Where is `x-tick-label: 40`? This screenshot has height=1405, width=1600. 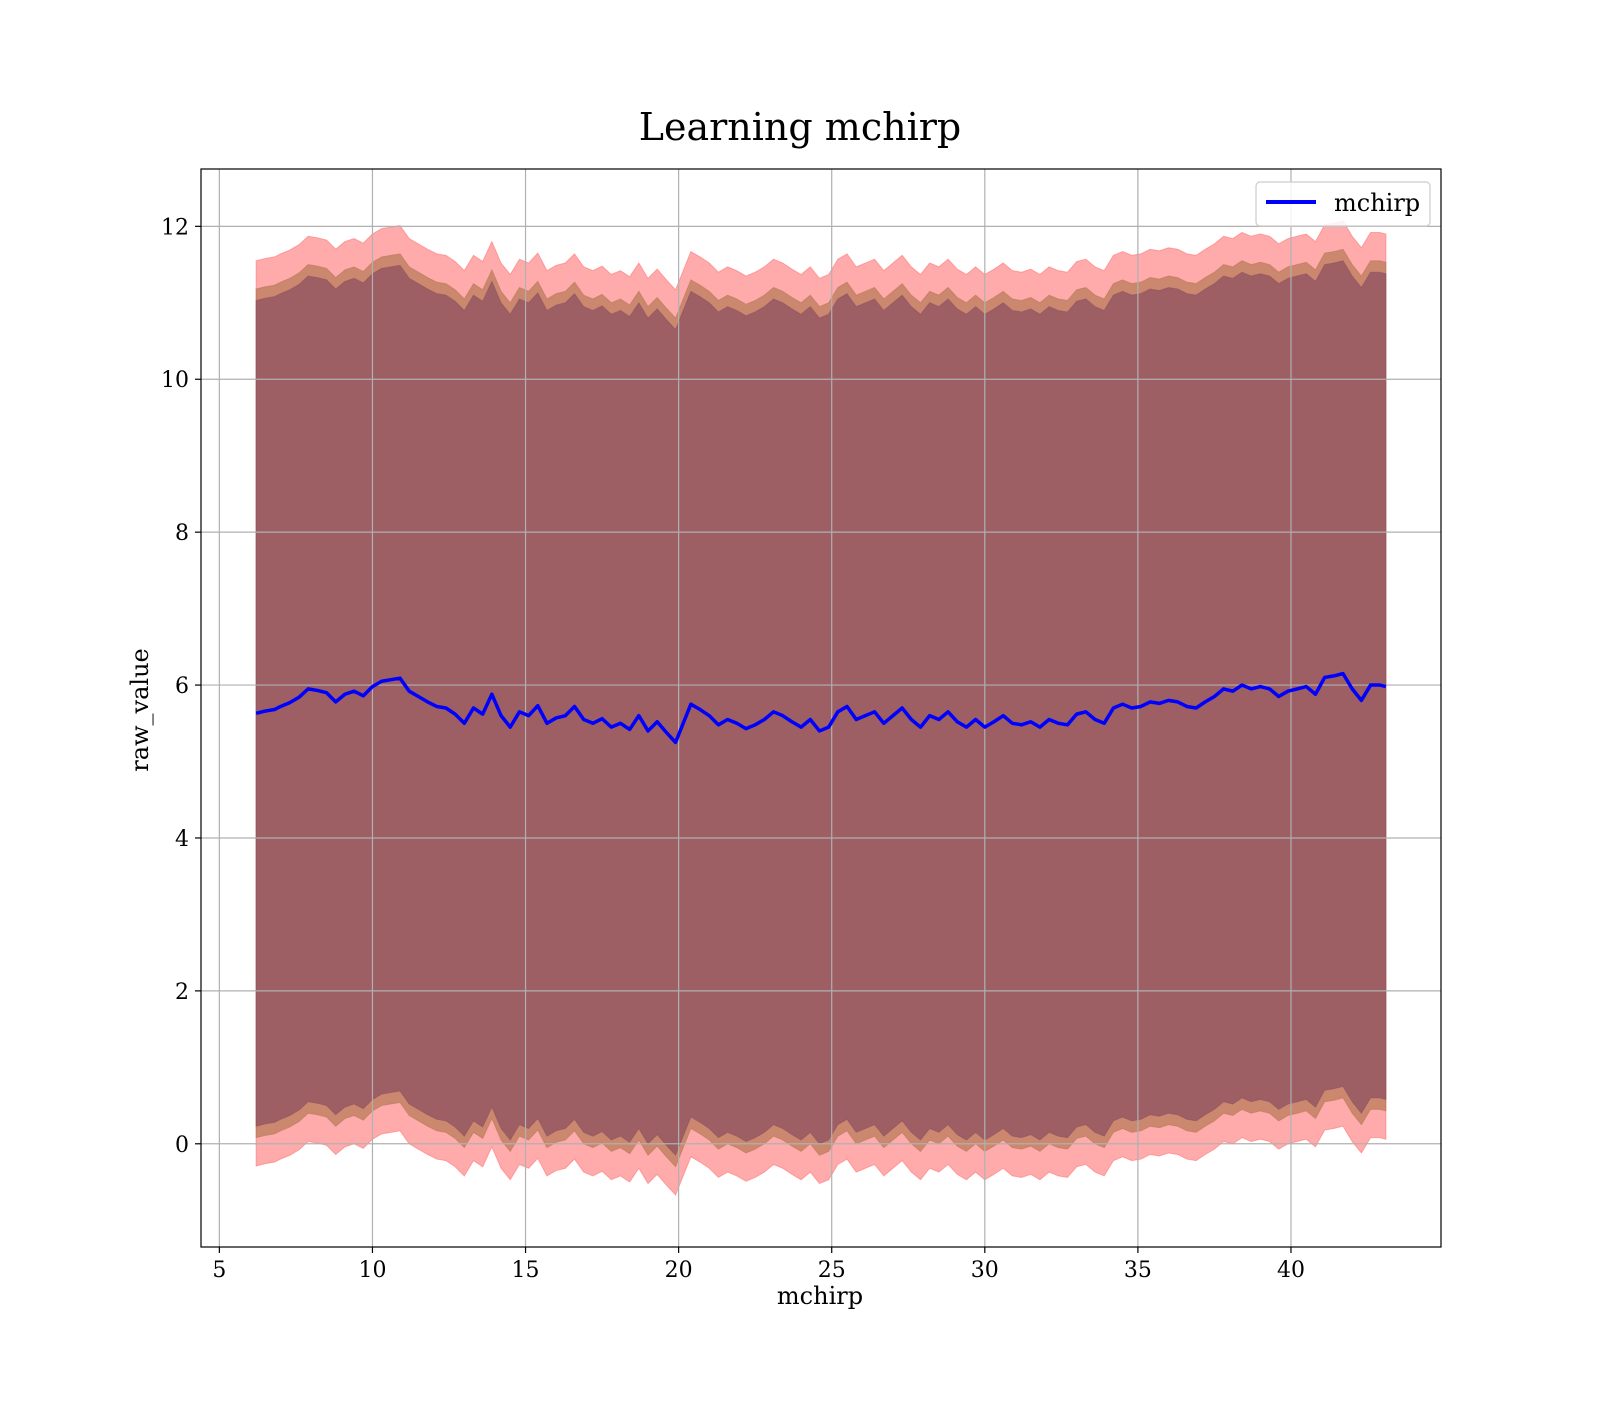
x-tick-label: 40 is located at coordinates (1291, 1270).